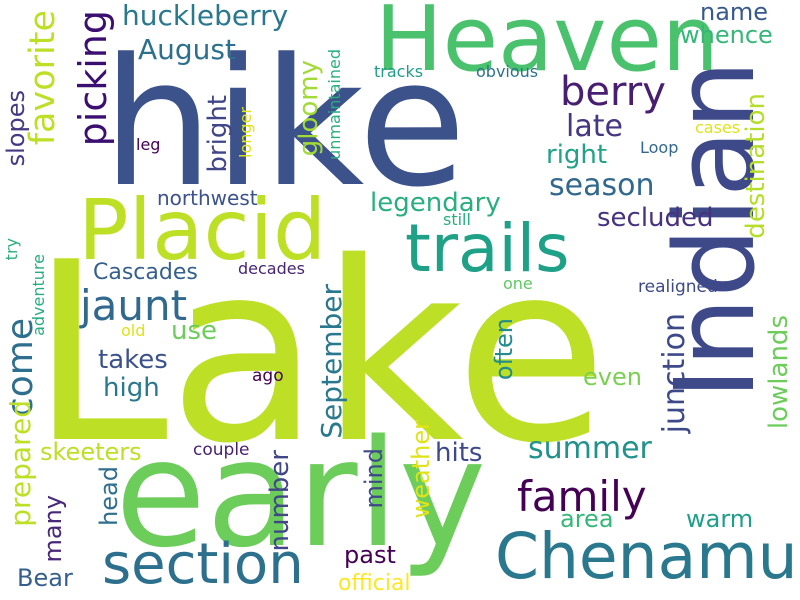  What do you see at coordinates (45, 578) in the screenshot?
I see `word-bear: Bear` at bounding box center [45, 578].